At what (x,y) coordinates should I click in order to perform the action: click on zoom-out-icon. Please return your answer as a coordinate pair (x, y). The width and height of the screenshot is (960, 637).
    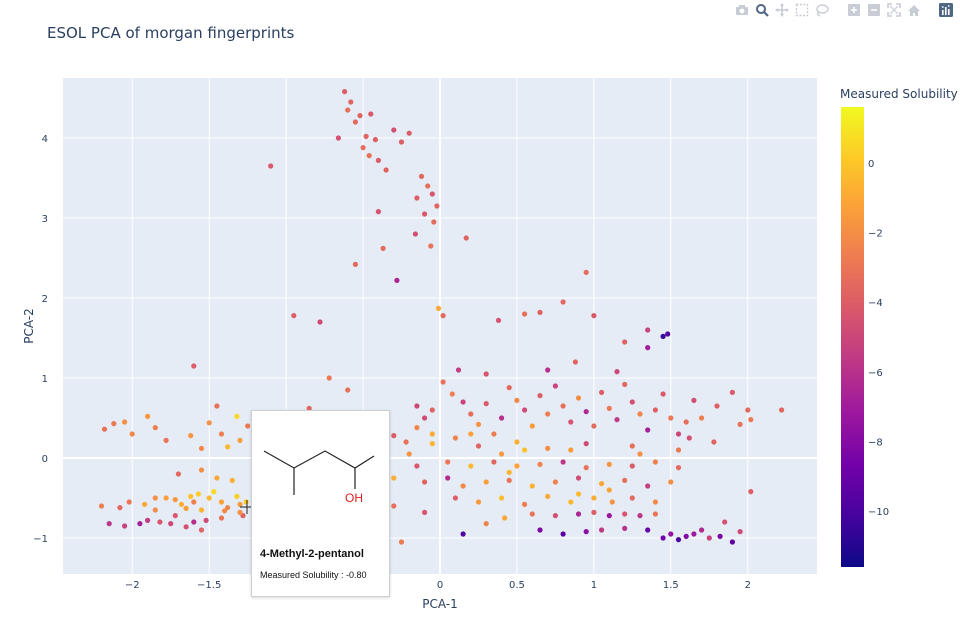
    Looking at the image, I should click on (874, 10).